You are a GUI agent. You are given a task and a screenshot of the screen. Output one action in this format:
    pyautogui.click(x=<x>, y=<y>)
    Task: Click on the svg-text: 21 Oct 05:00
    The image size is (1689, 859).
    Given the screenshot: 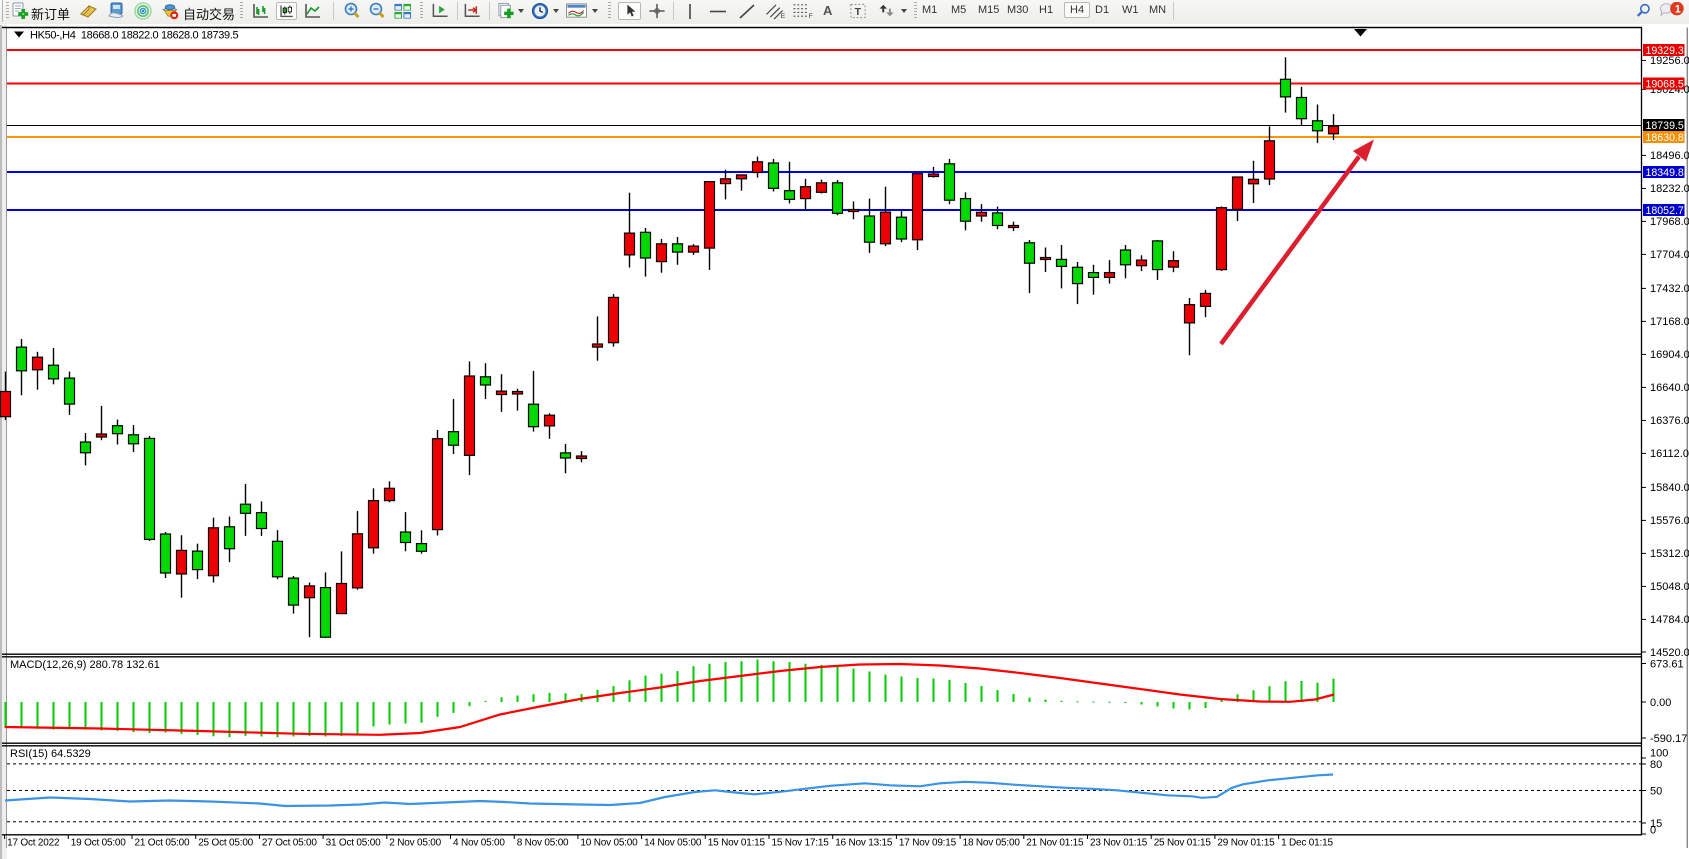 What is the action you would take?
    pyautogui.click(x=162, y=843)
    